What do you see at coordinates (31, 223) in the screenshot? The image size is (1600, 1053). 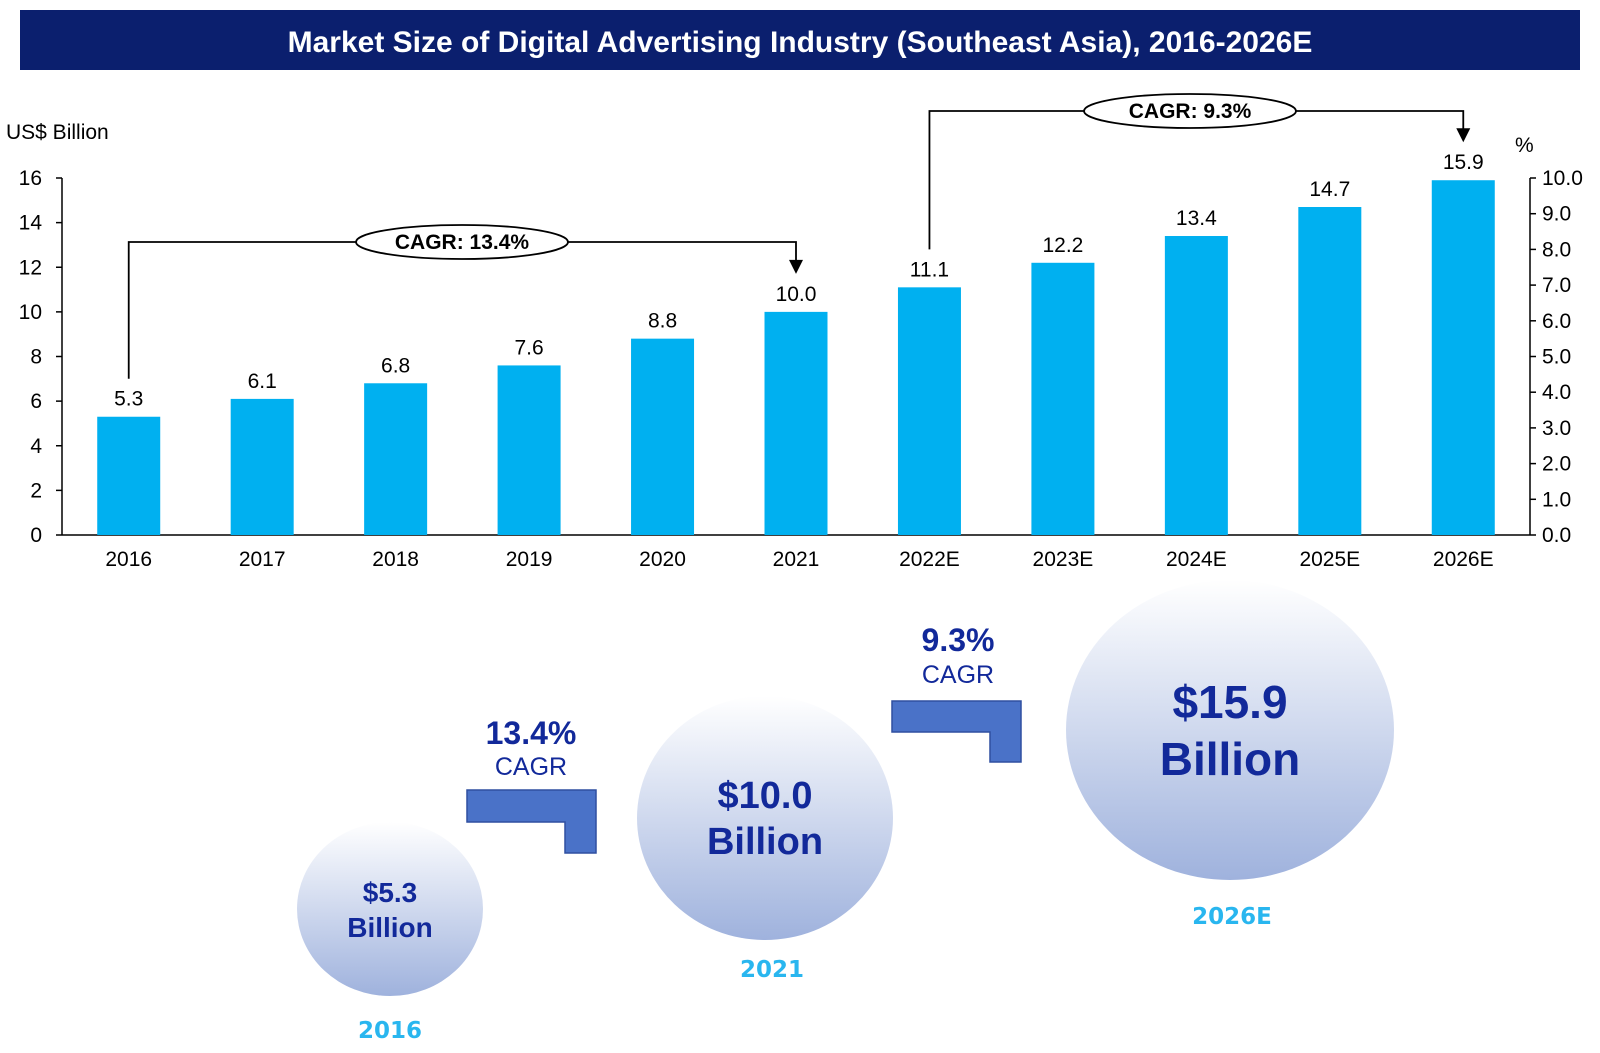 I see `y-tick-label: 14` at bounding box center [31, 223].